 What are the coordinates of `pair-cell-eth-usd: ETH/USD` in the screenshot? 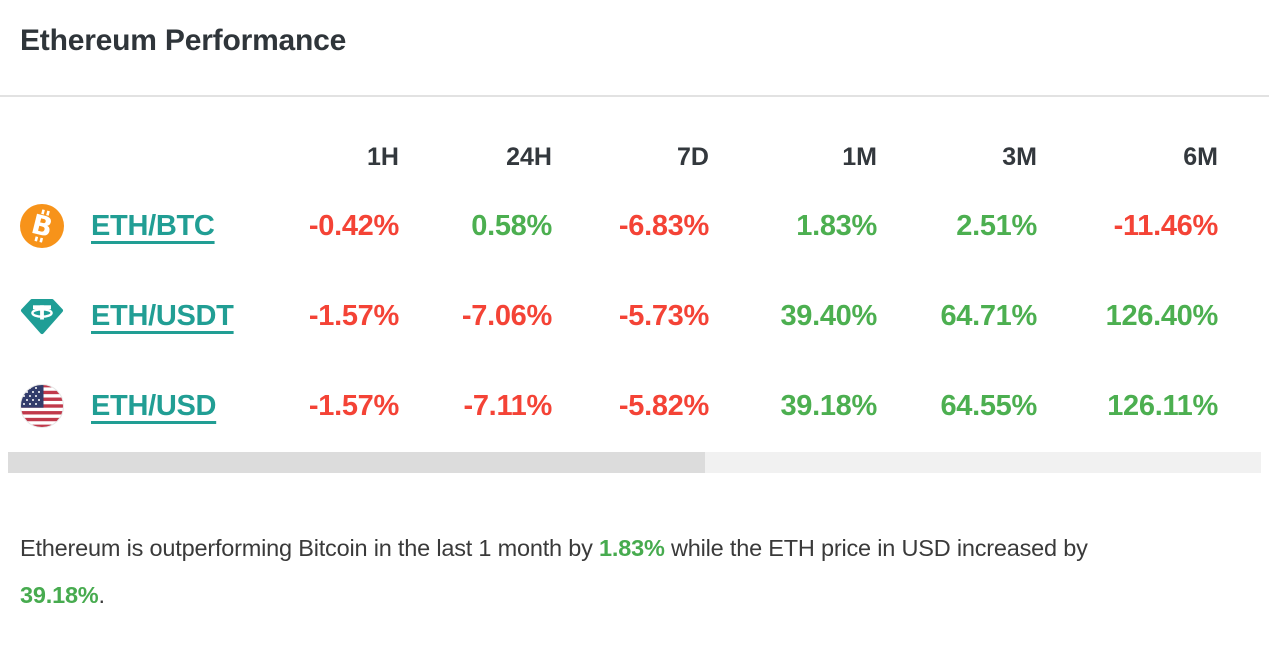 It's located at (145, 406).